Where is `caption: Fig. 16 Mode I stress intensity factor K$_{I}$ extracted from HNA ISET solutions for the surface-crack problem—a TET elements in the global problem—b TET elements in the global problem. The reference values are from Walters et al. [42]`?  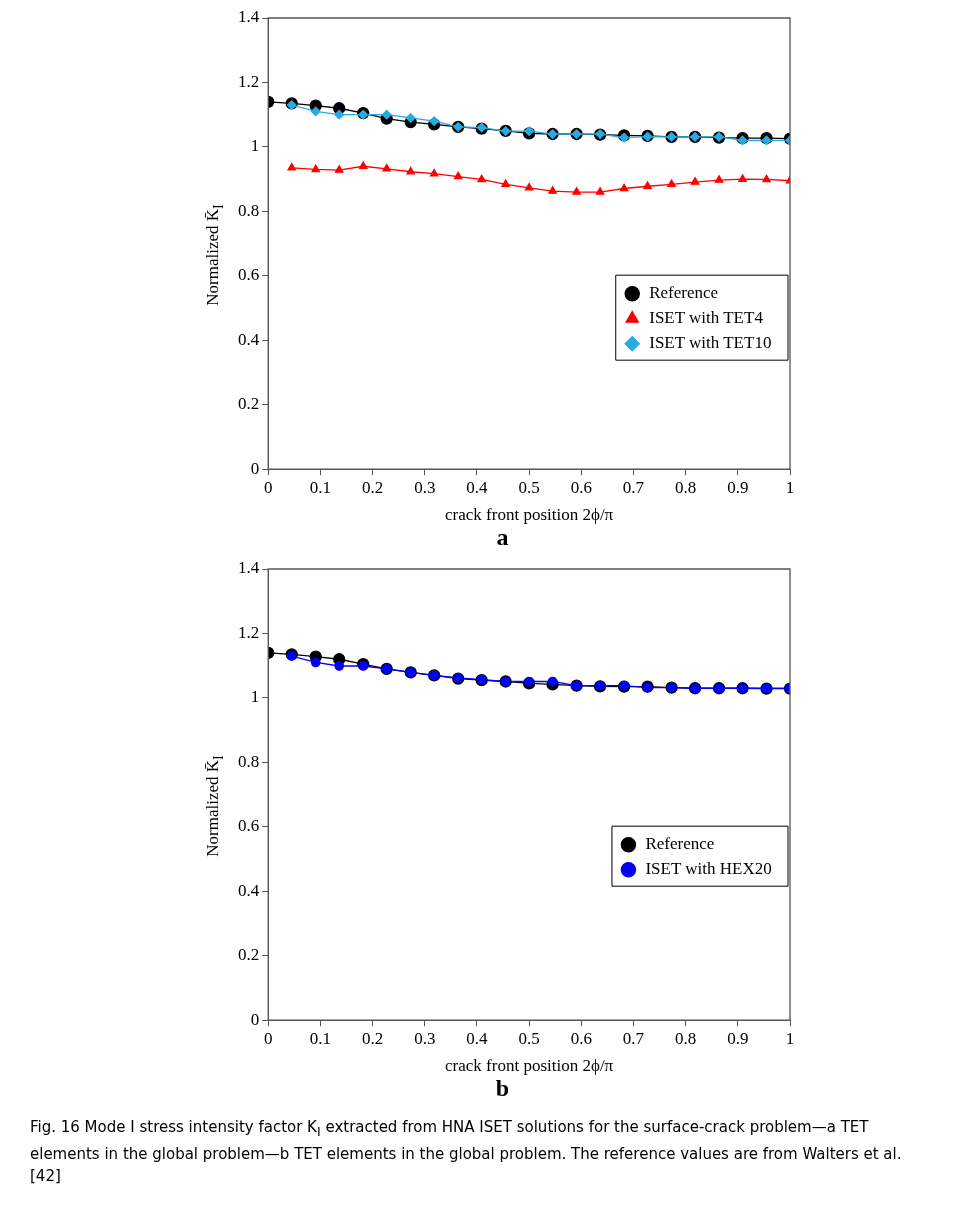
caption: Fig. 16 Mode I stress intensity factor K$_{I}$ extracted from HNA ISET solutions for the surface-crack problem—a TET elements in the global problem—b TET elements in the global problem. The reference values are from Walters et al. [42] is located at coordinates (466, 1152).